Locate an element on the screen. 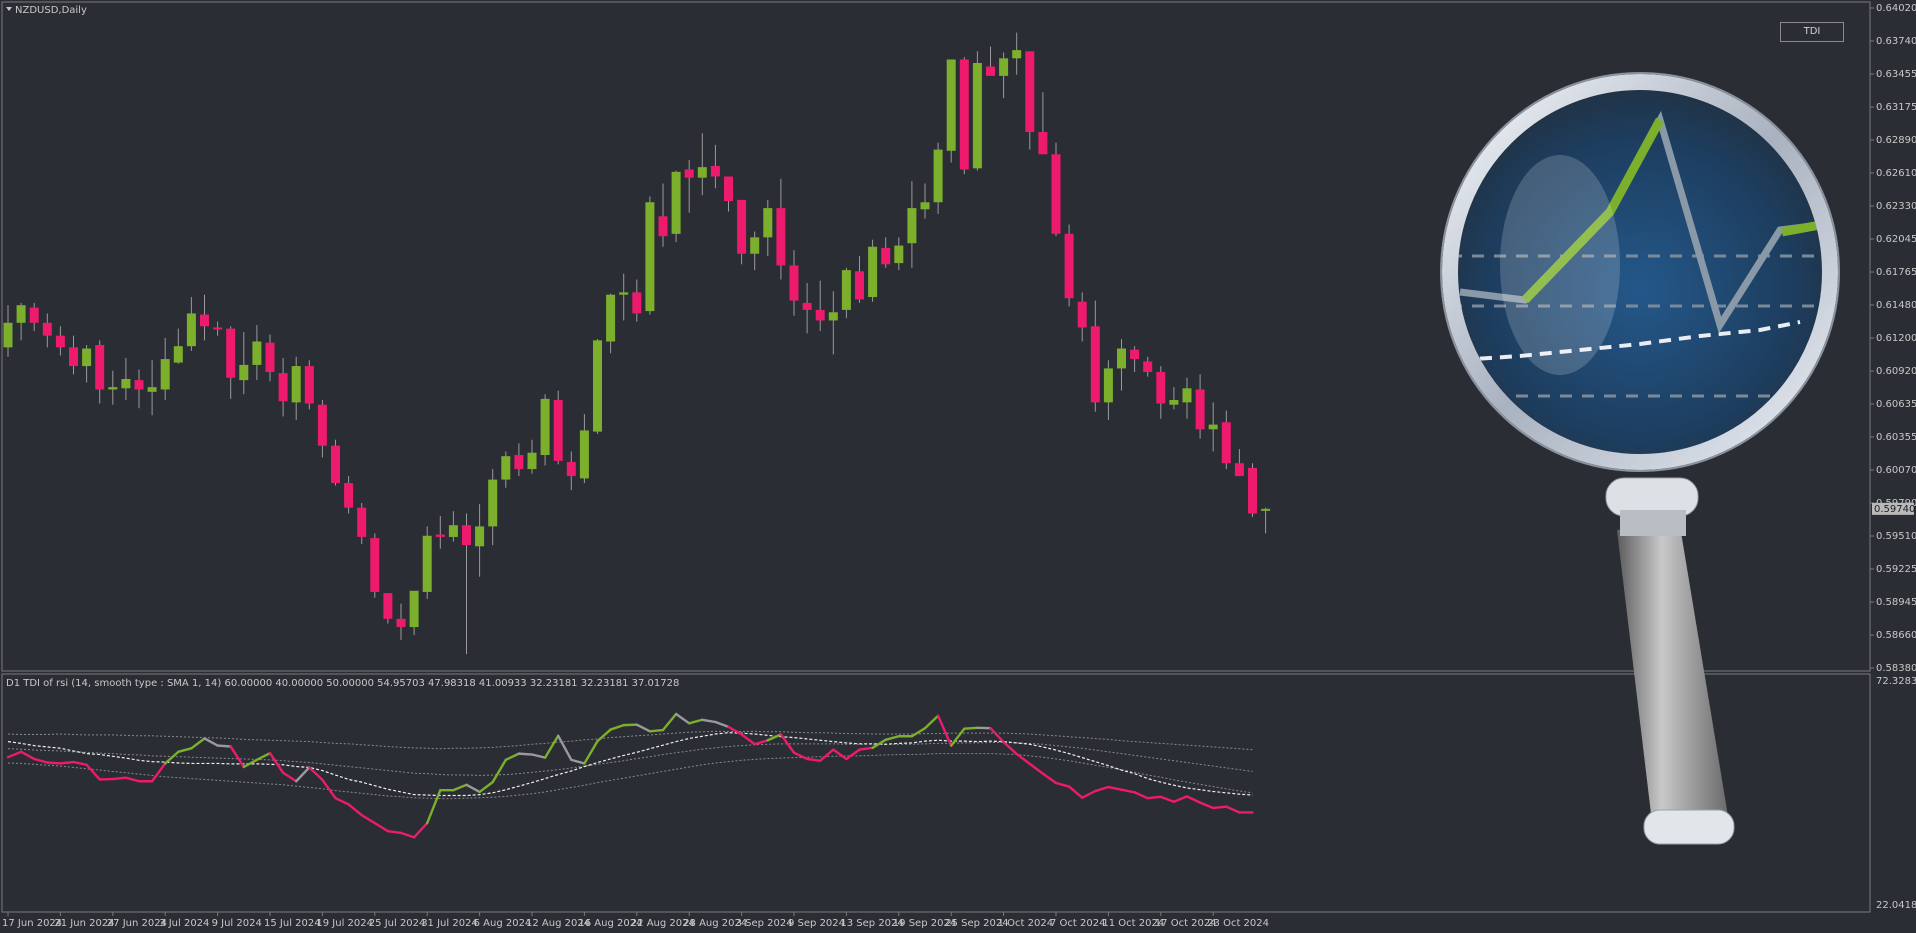 The width and height of the screenshot is (1916, 933). tdi-tick-label: 72.32838 is located at coordinates (1896, 681).